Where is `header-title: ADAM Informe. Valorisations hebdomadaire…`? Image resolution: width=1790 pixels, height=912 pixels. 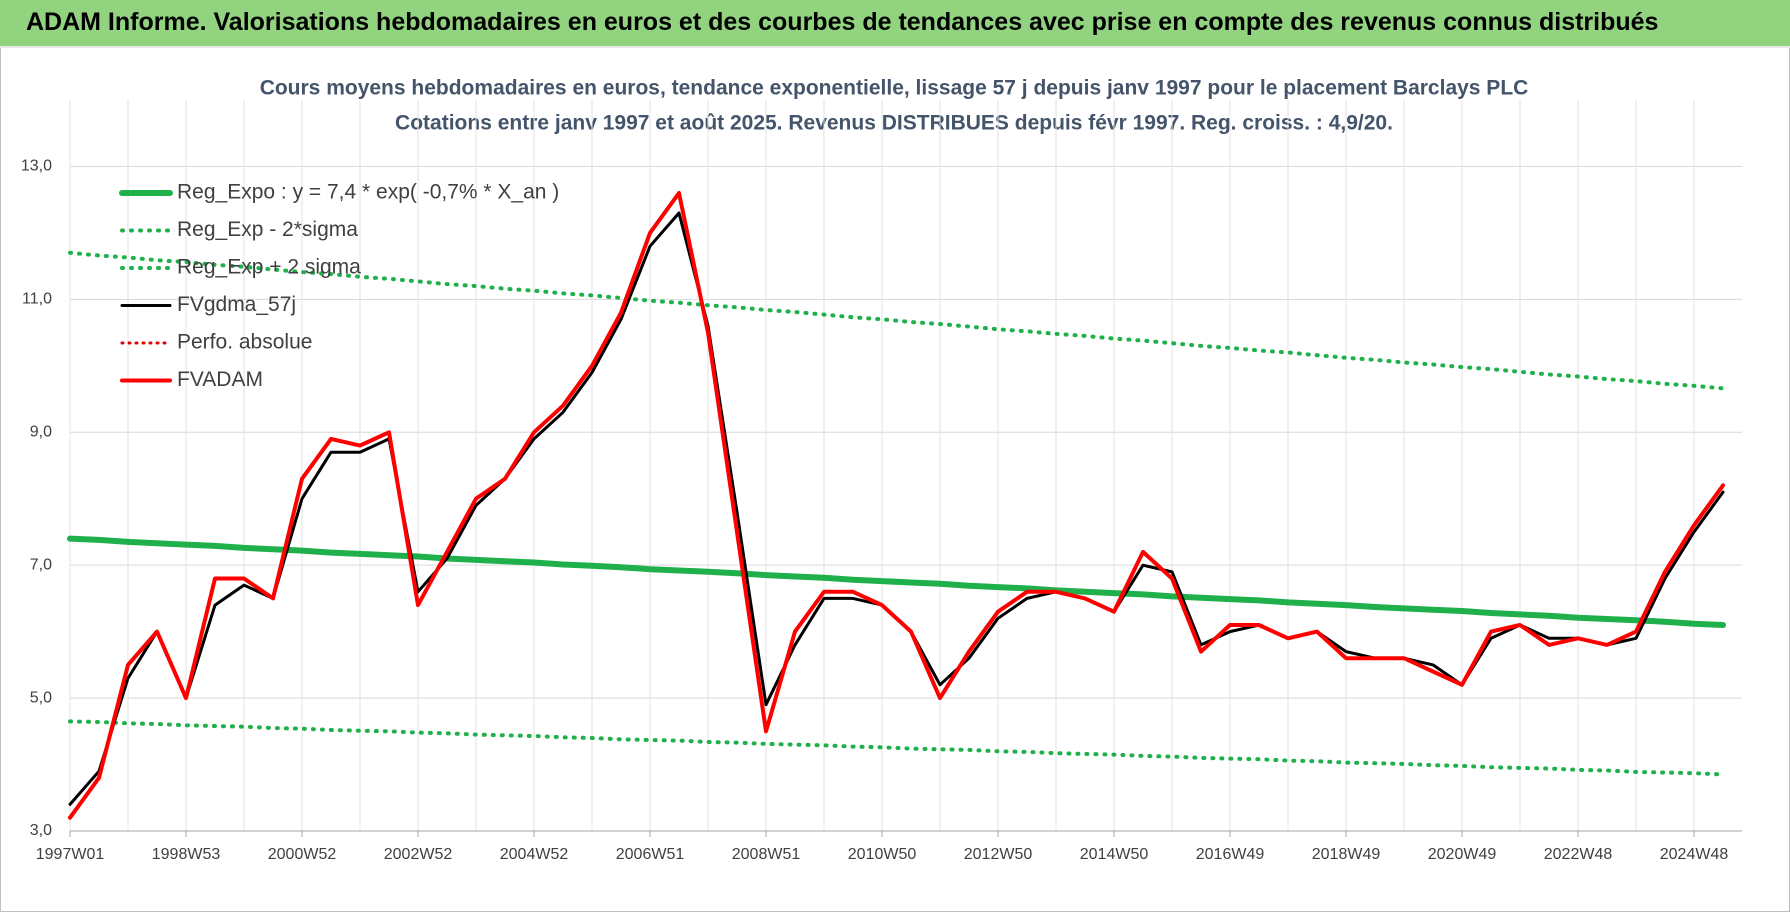 header-title: ADAM Informe. Valorisations hebdomadaire… is located at coordinates (842, 22).